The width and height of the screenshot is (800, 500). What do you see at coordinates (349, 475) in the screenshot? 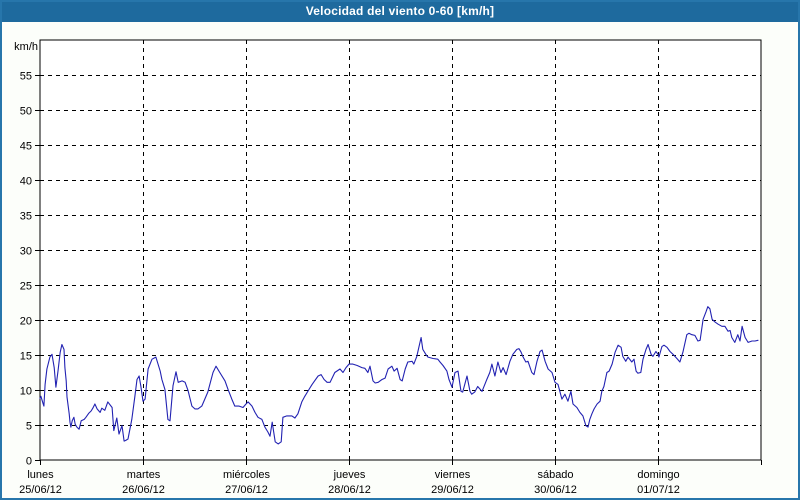
I see `x-day-label: jueves` at bounding box center [349, 475].